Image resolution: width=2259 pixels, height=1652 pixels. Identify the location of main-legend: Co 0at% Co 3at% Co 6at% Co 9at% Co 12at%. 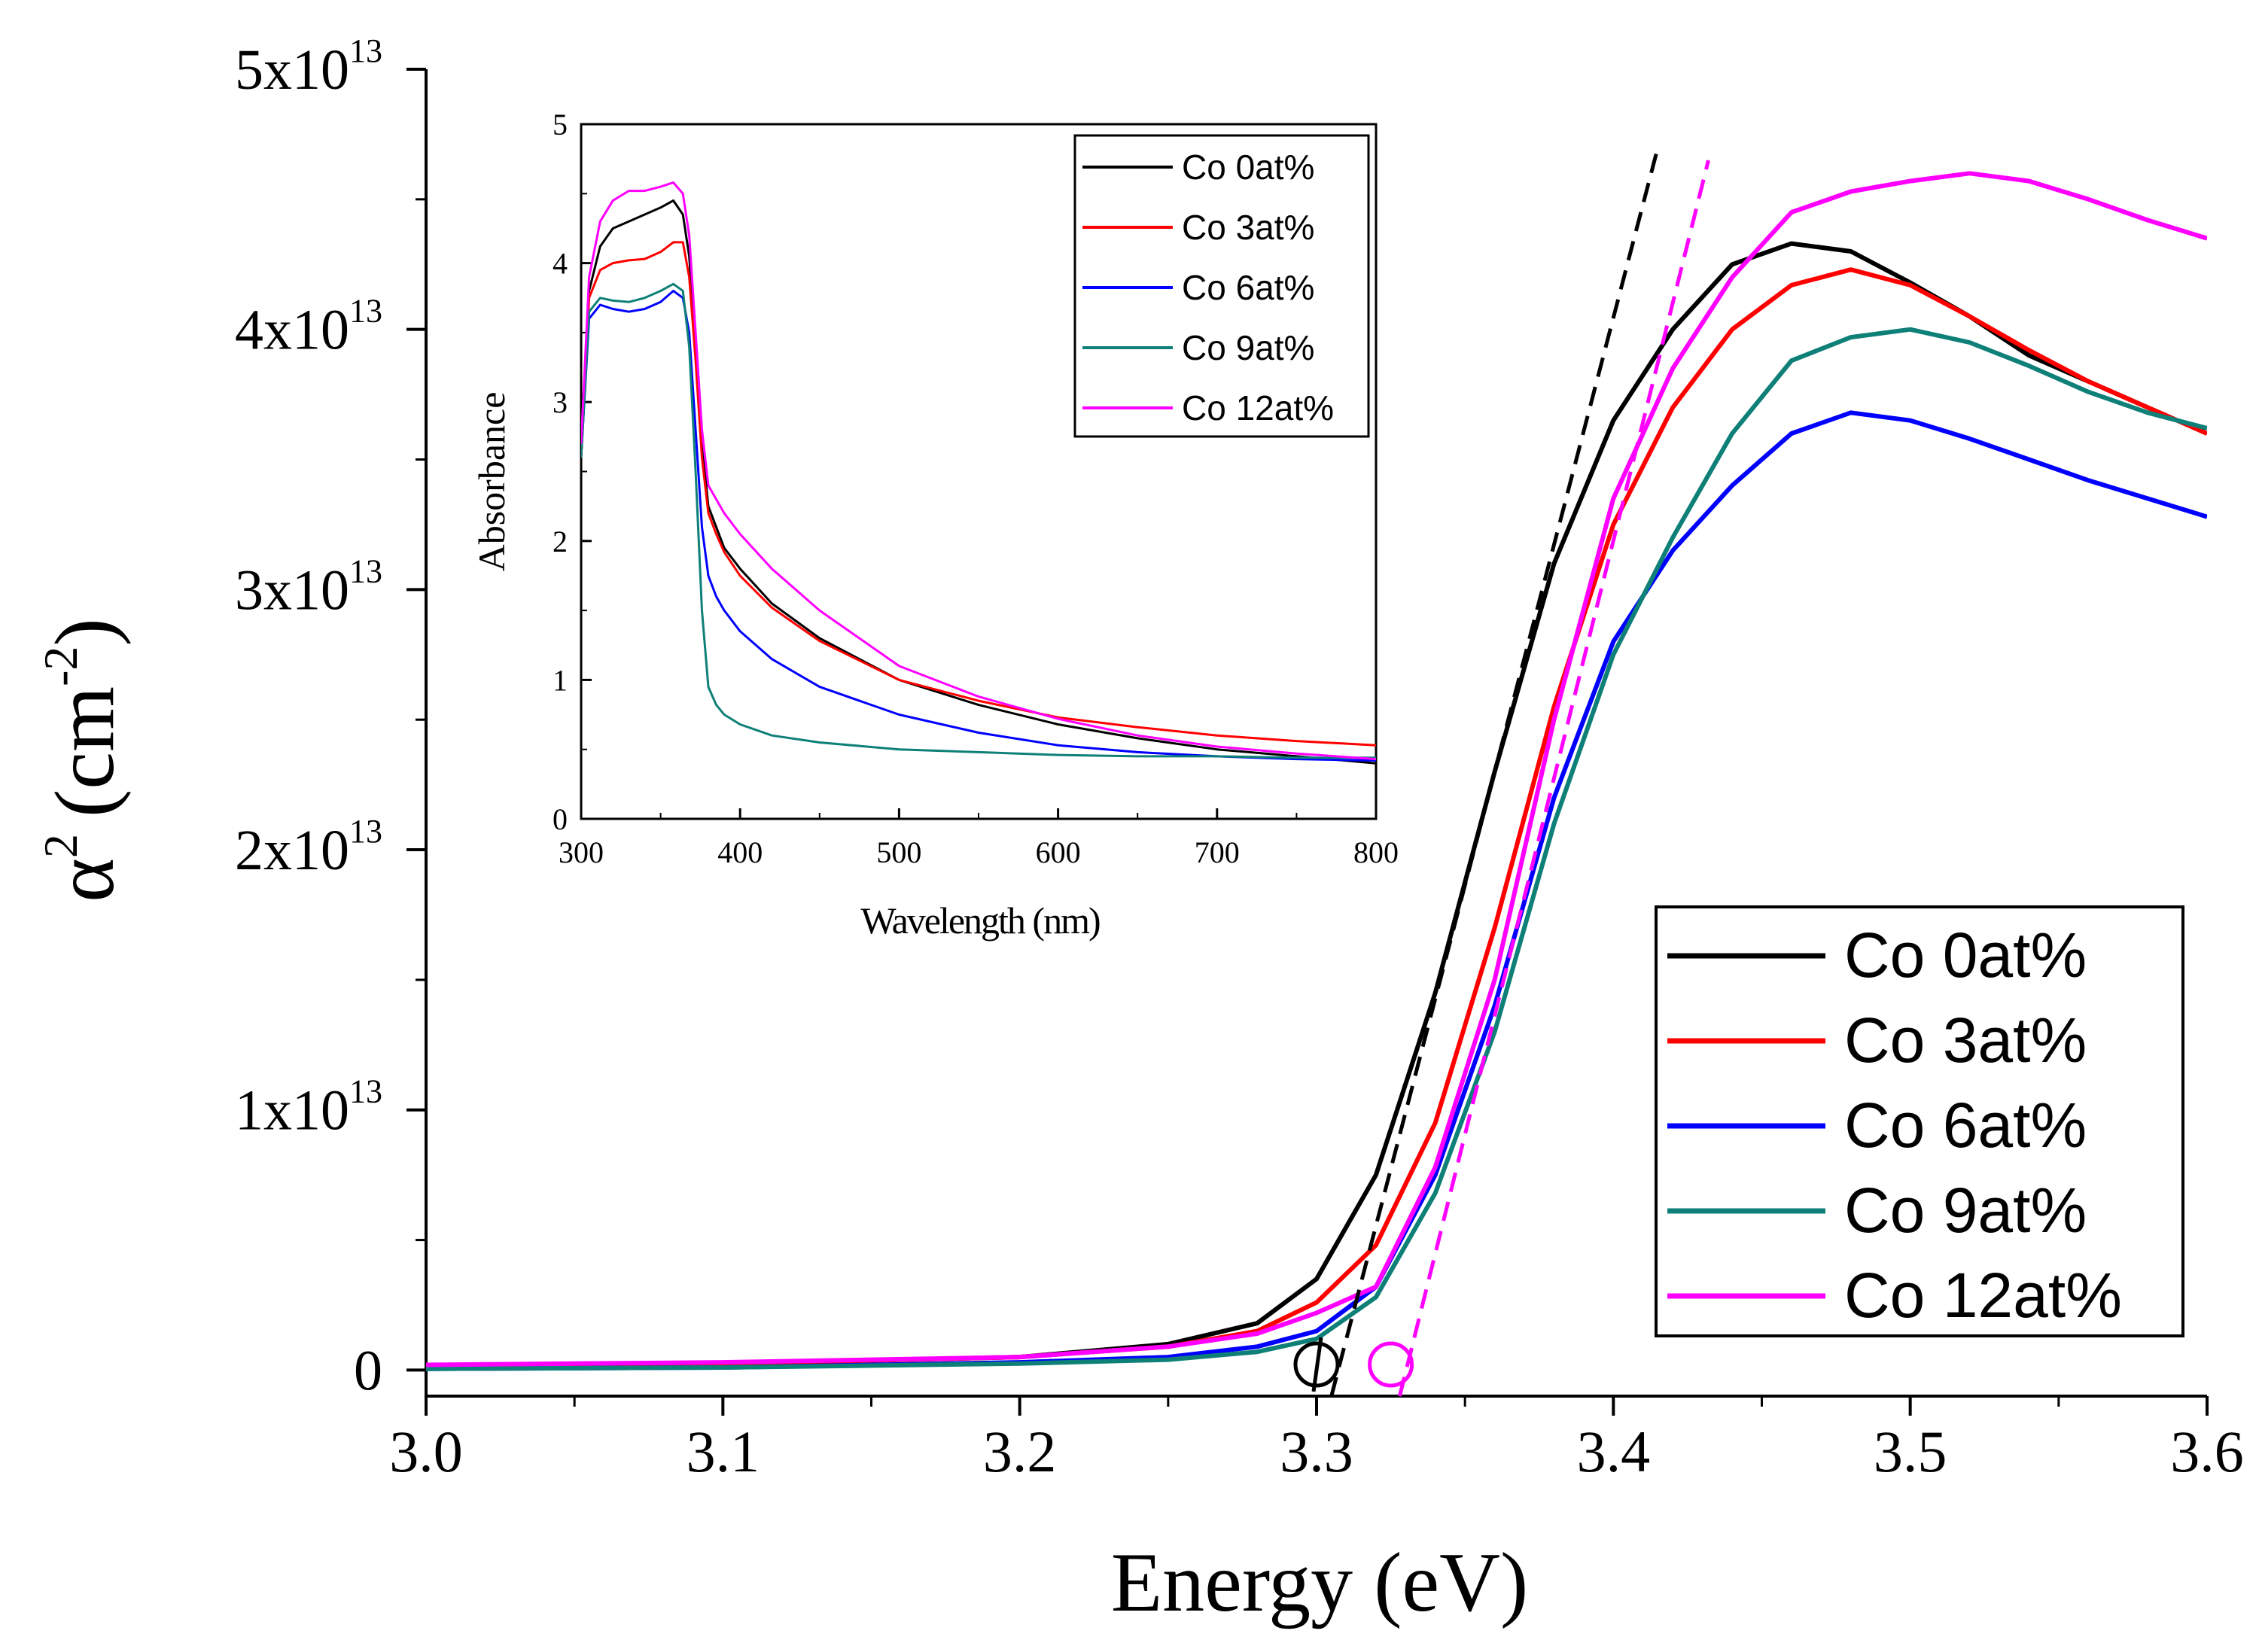
(1920, 1121).